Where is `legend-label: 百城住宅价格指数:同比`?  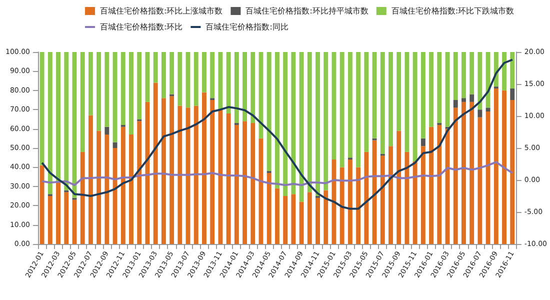 legend-label: 百城住宅价格指数:同比 is located at coordinates (247, 27).